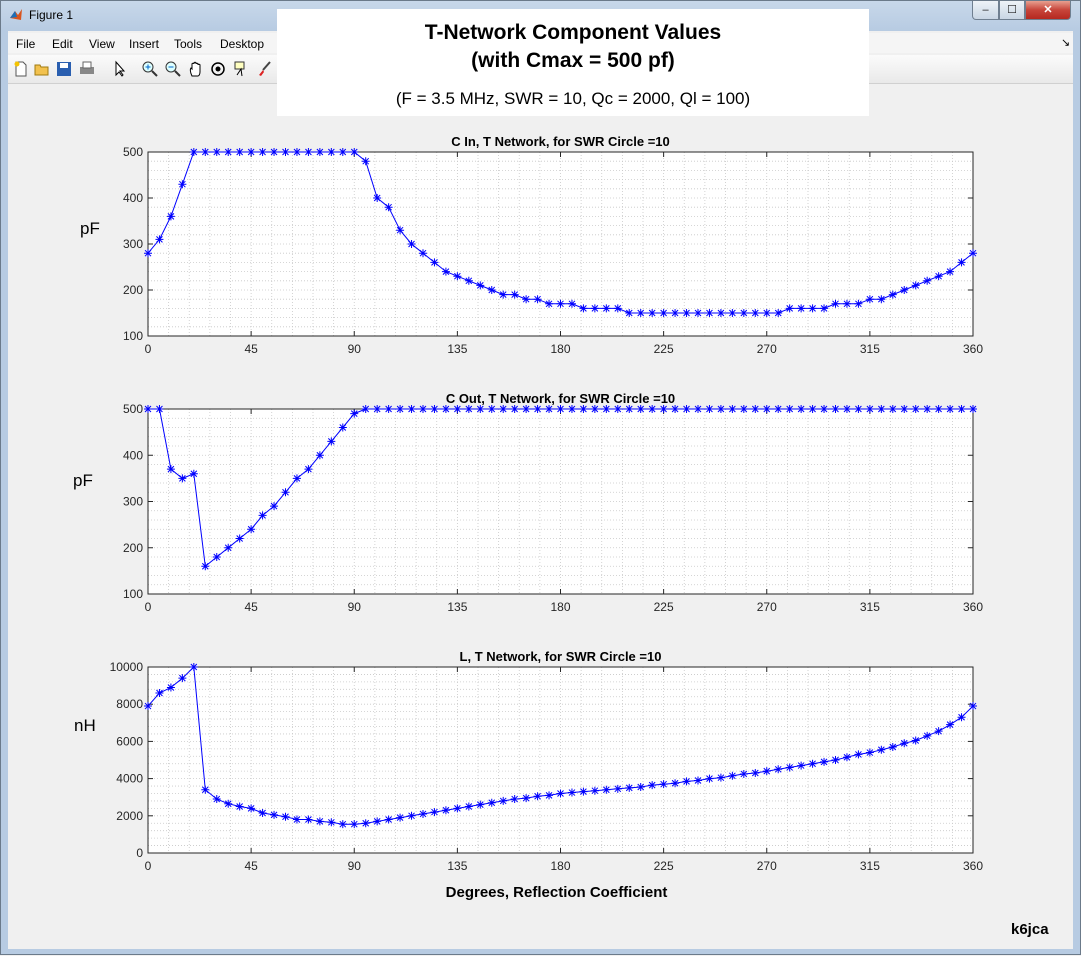  What do you see at coordinates (102, 44) in the screenshot?
I see `menu-view: View` at bounding box center [102, 44].